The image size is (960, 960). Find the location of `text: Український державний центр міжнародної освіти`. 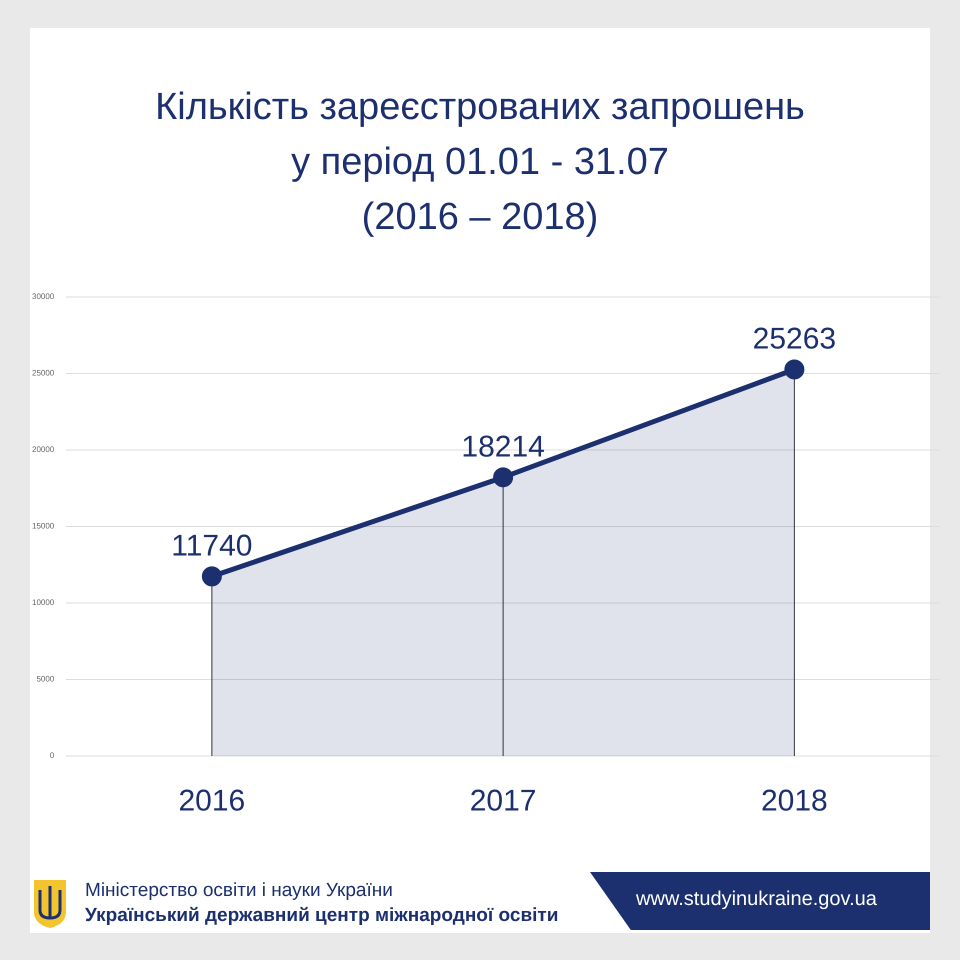

text: Український державний центр міжнародної освіти is located at coordinates (321, 916).